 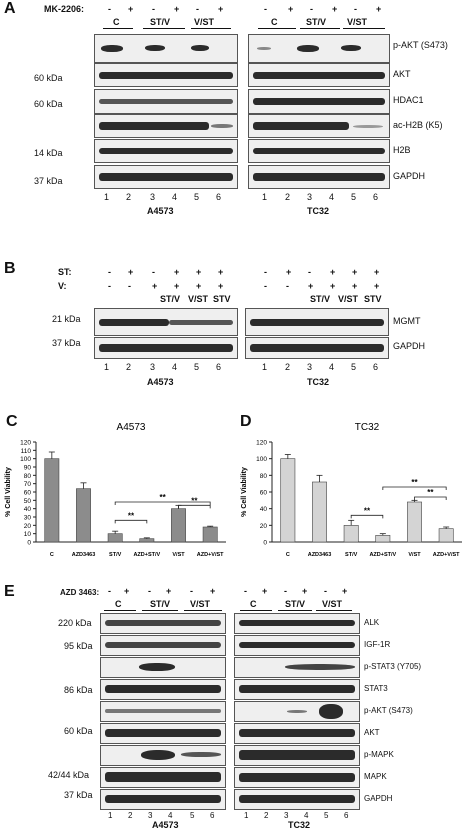 What do you see at coordinates (265, 197) in the screenshot?
I see `a-lane-r1: 1` at bounding box center [265, 197].